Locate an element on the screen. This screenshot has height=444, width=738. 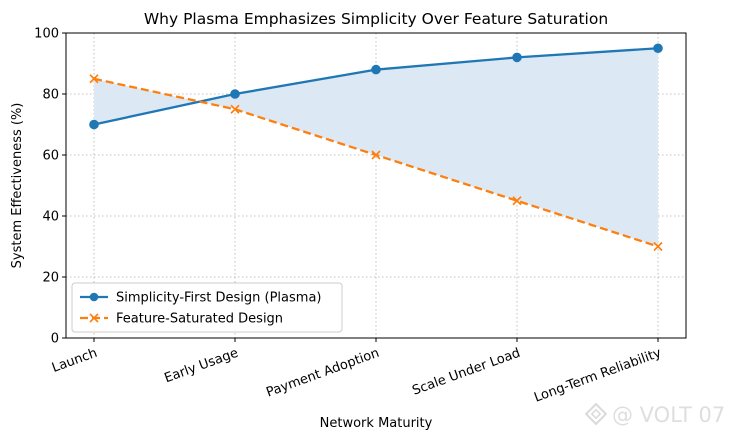
y-tick-label: 0 is located at coordinates (55, 339).